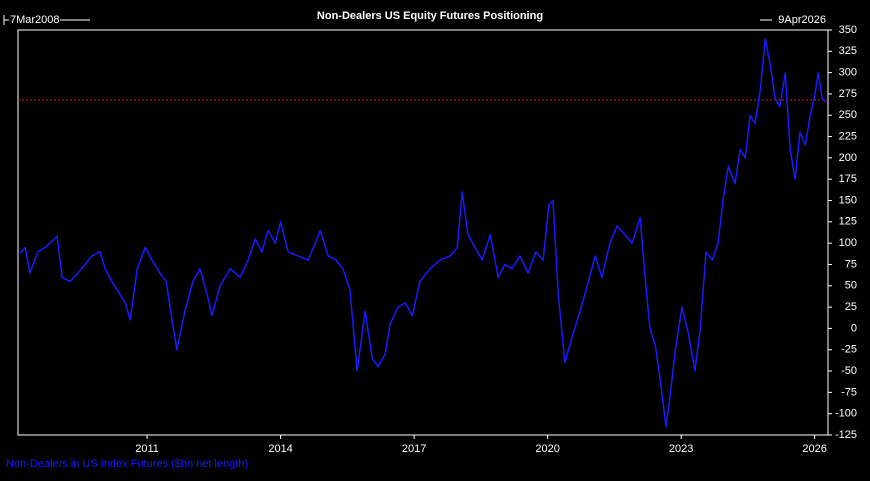 The image size is (870, 481). Describe the element at coordinates (547, 449) in the screenshot. I see `x-tick-label: 2020` at that location.